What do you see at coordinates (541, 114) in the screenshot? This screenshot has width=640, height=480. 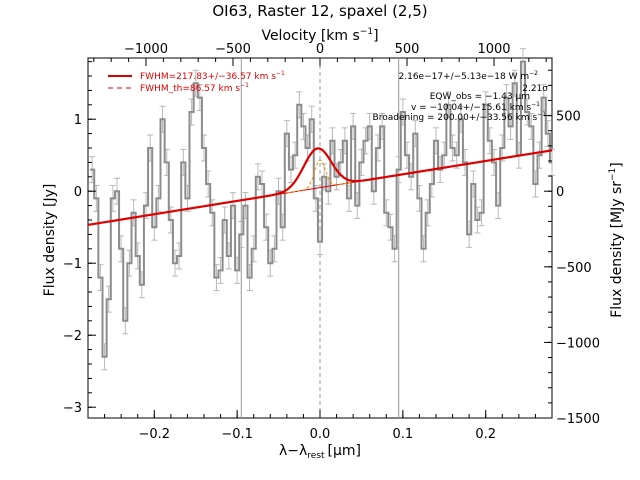 I see `annotation-broadening-sup: −1` at bounding box center [541, 114].